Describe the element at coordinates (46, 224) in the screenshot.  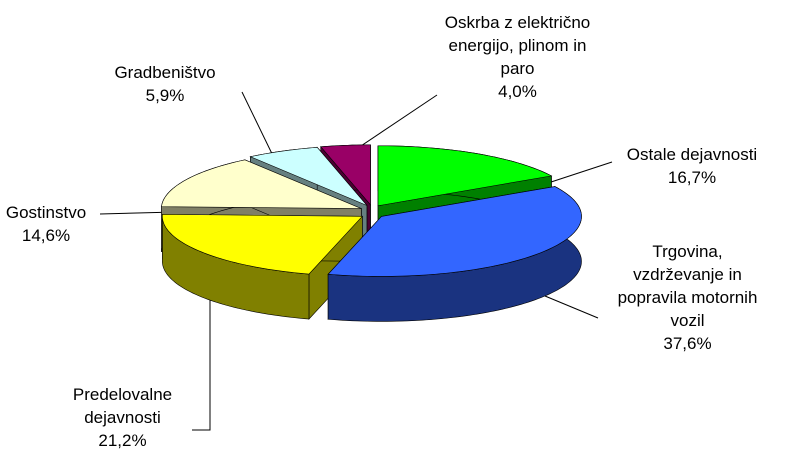
I see `slice-label: Gostinstvo 14,6%` at that location.